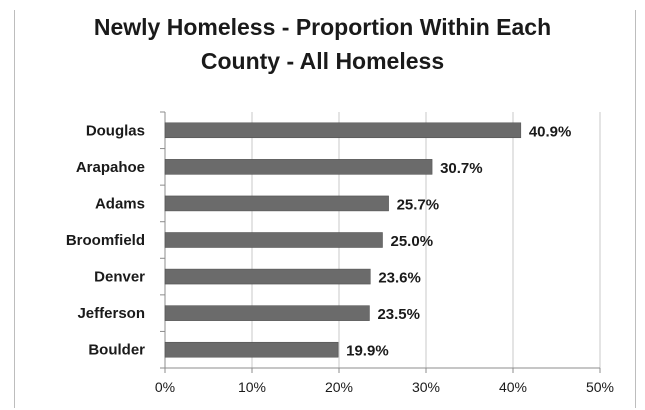  Describe the element at coordinates (115, 130) in the screenshot. I see `category-label: Douglas` at that location.